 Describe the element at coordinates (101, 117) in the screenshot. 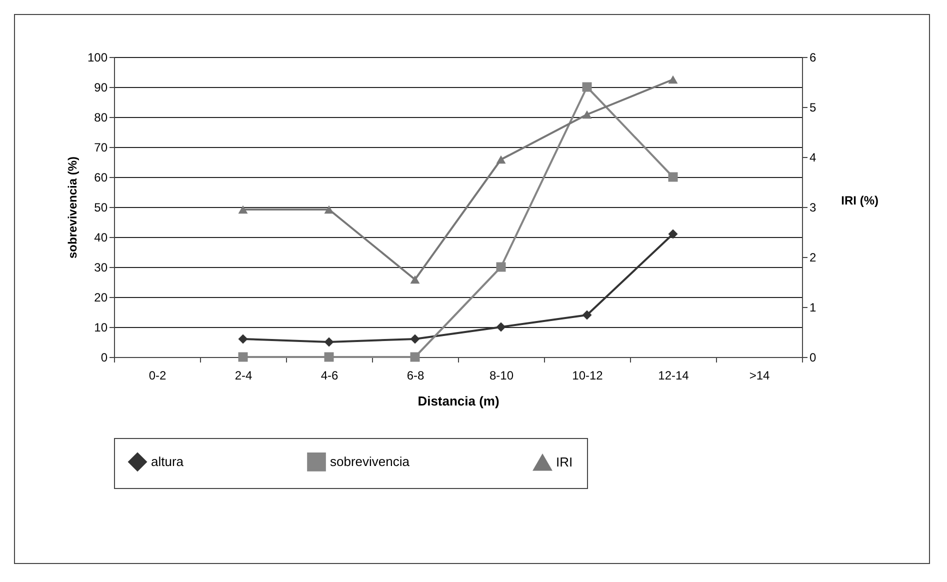

I see `y-tick-label: 80` at that location.